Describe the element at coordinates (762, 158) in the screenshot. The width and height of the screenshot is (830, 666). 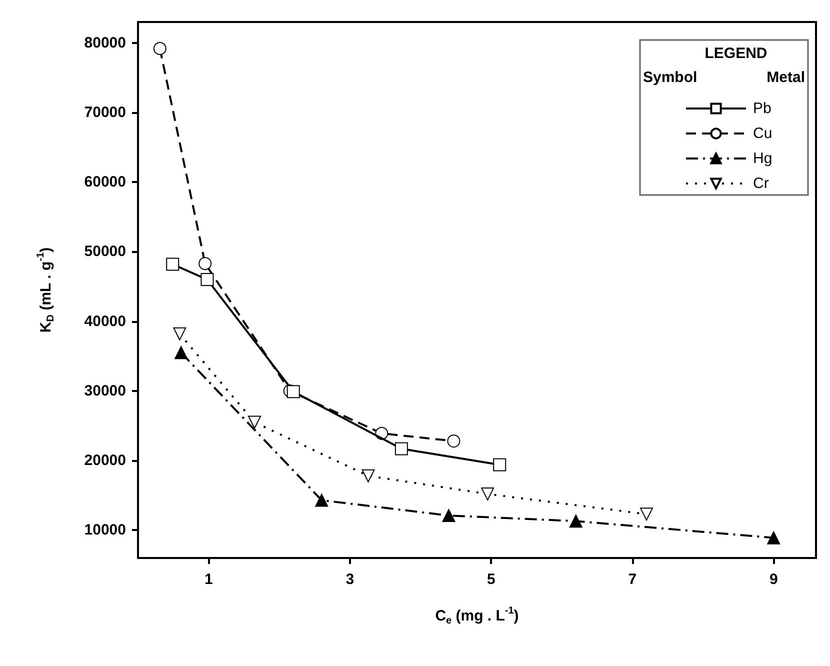
I see `legend-label: Hg` at that location.